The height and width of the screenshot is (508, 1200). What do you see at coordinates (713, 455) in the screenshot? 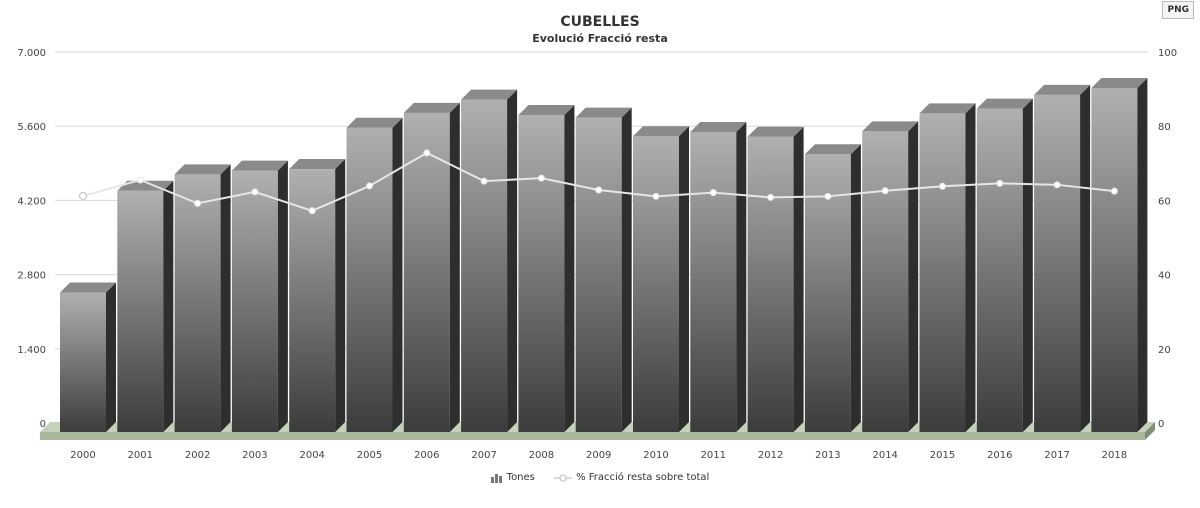
I see `x-tick-label: 2011` at bounding box center [713, 455].